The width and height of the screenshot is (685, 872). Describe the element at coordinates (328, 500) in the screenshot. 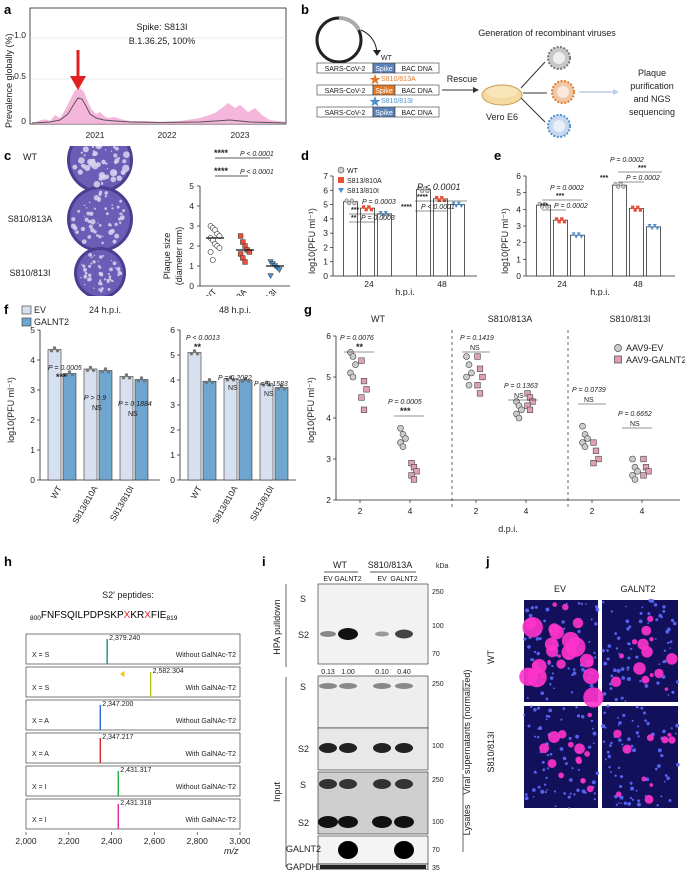

I see `g-ytick-label: 2` at that location.